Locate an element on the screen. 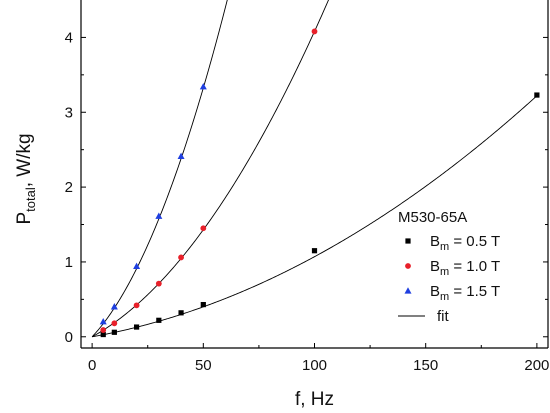 This screenshot has width=550, height=413. y-axis-title-main: P is located at coordinates (24, 218).